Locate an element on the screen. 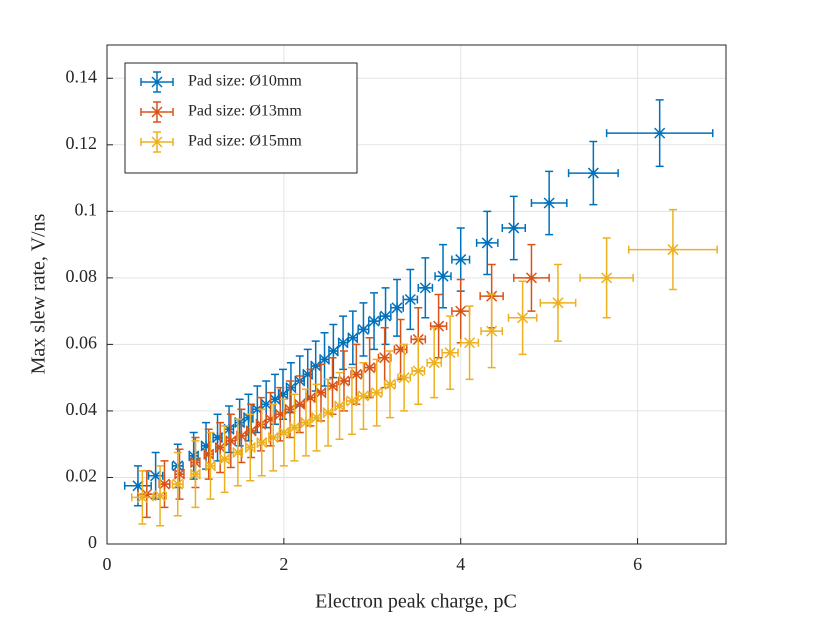  legend-label: Pad size: Ø15mm is located at coordinates (245, 141).